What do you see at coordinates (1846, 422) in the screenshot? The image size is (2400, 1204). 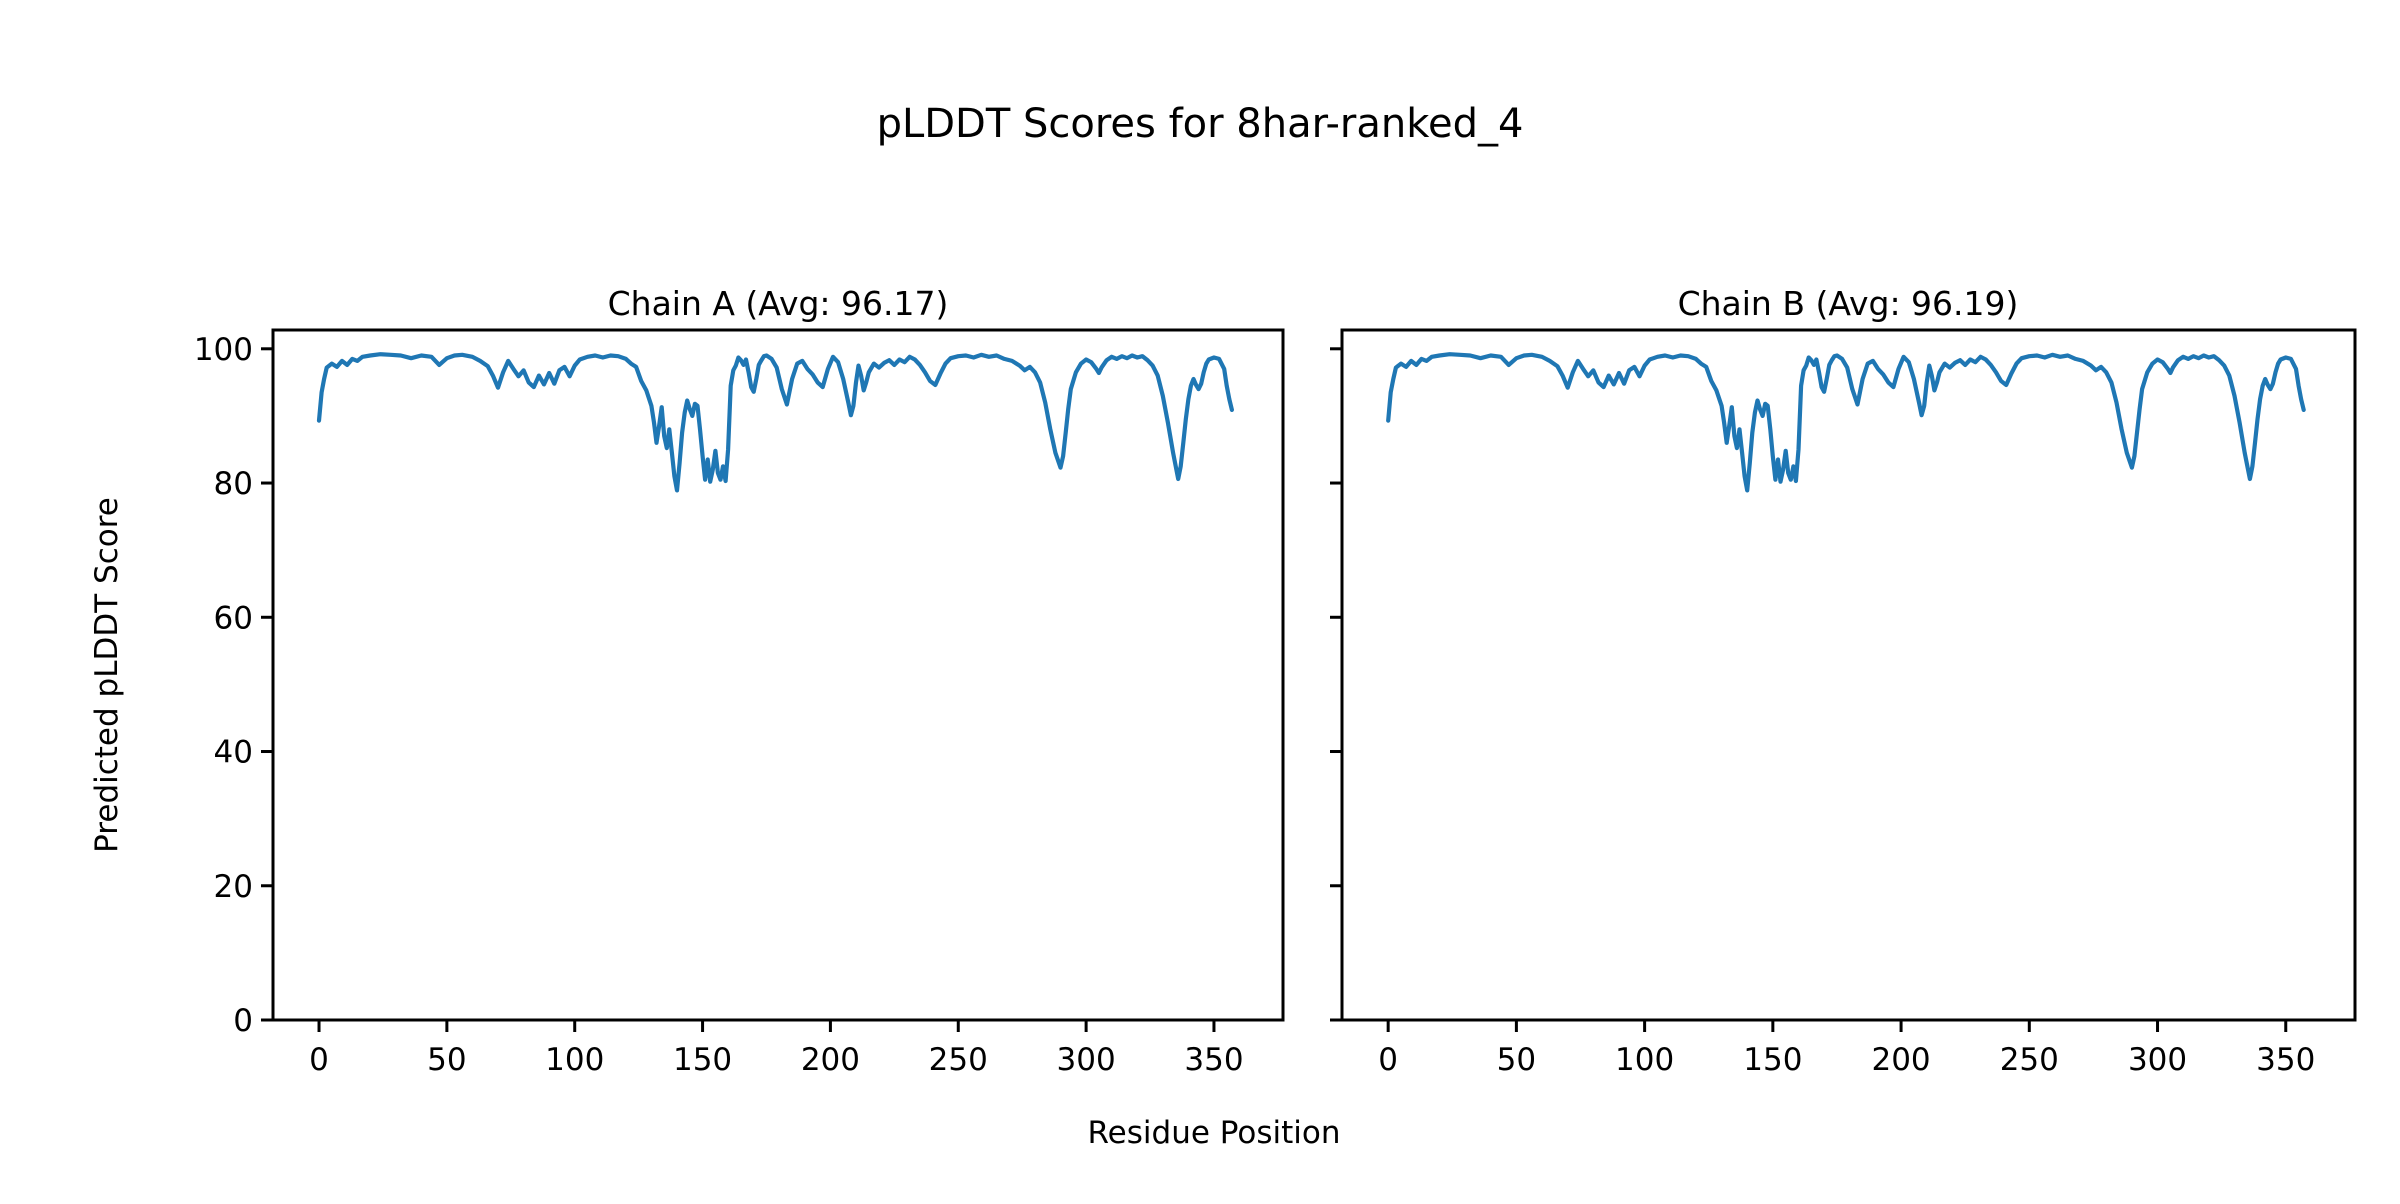 I see `plddt-line-chain-b` at bounding box center [1846, 422].